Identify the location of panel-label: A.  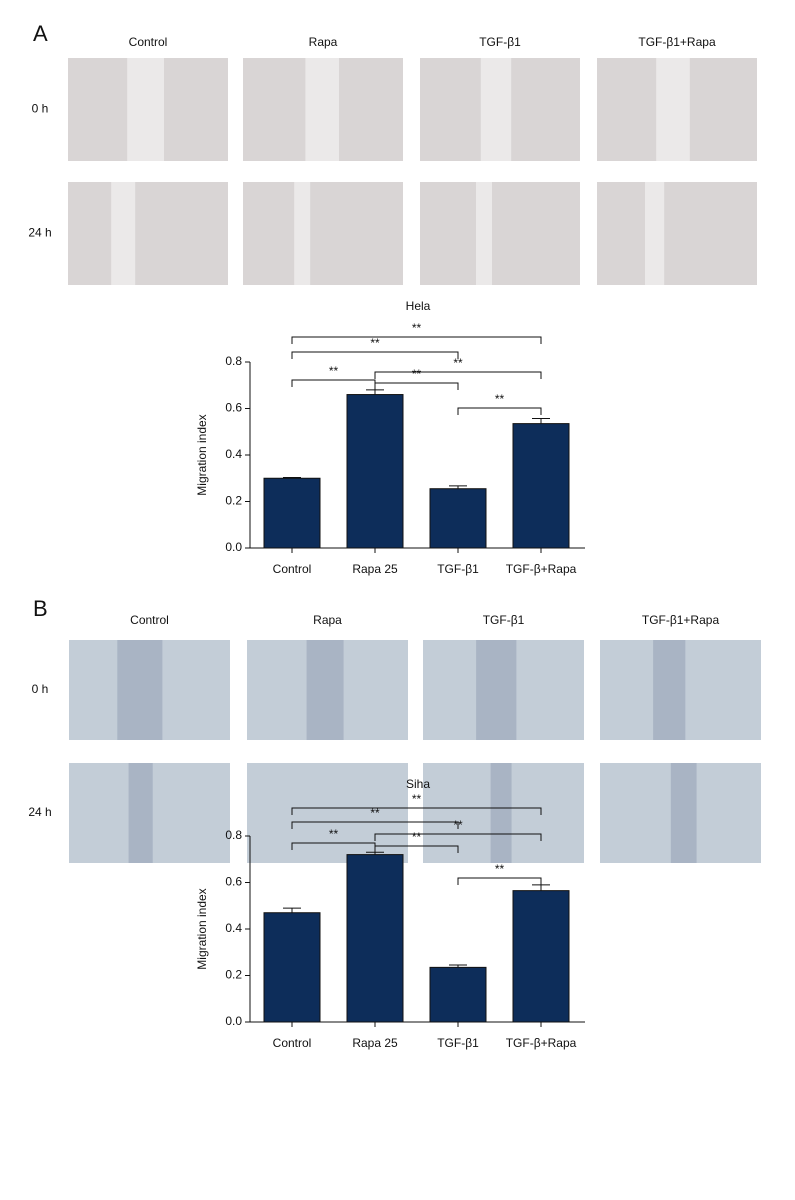
(40, 33).